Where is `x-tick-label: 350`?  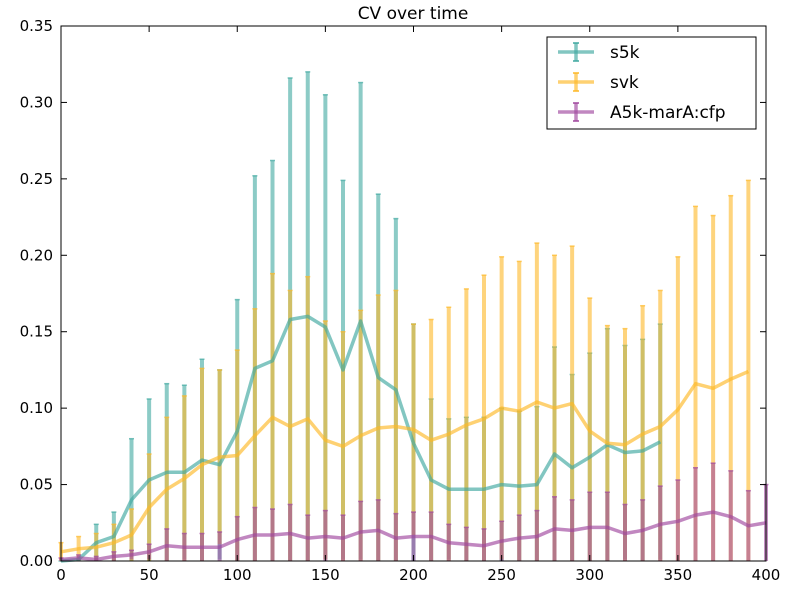 x-tick-label: 350 is located at coordinates (678, 575).